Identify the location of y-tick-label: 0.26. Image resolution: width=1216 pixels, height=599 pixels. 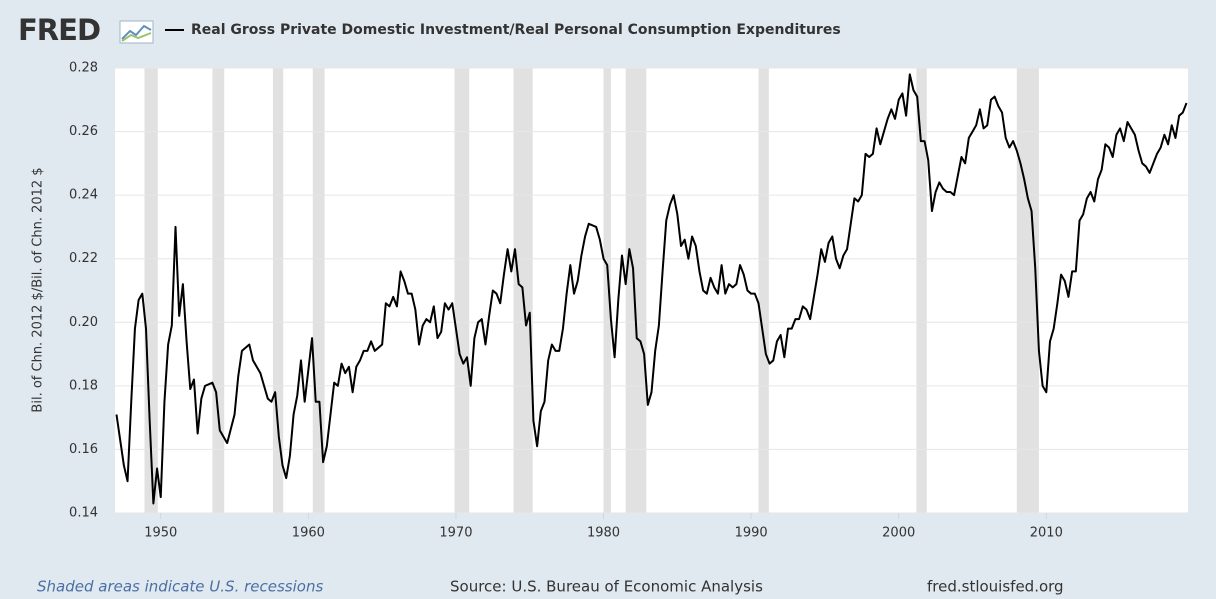
(83, 131).